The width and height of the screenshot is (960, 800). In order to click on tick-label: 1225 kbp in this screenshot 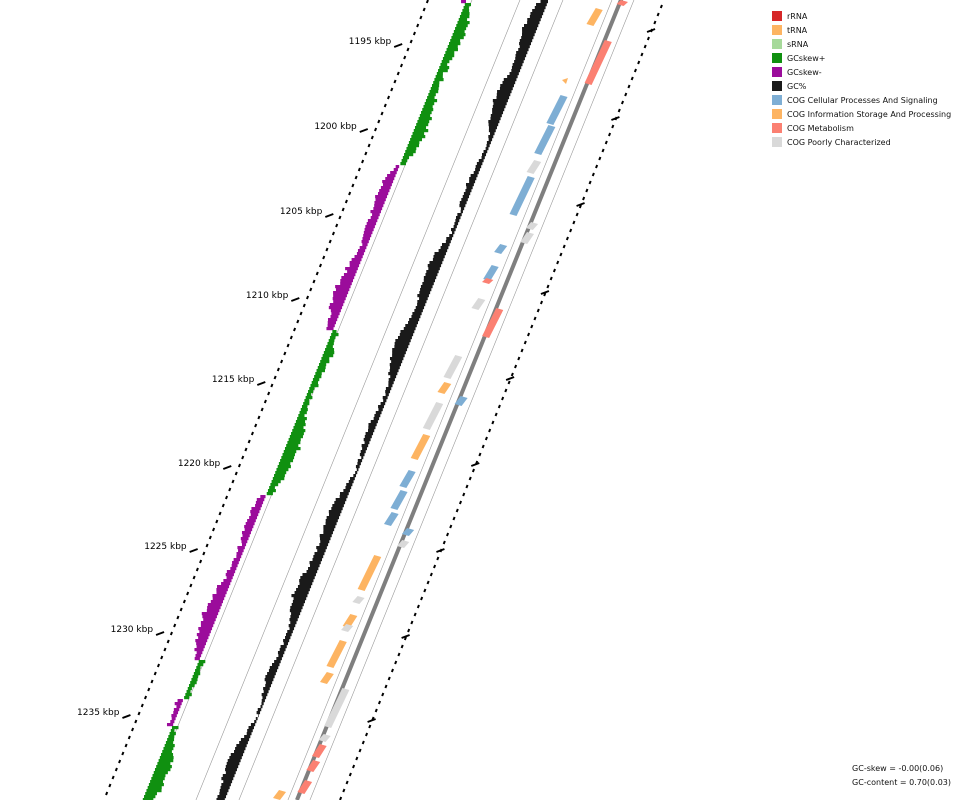, I will do `click(165, 547)`.